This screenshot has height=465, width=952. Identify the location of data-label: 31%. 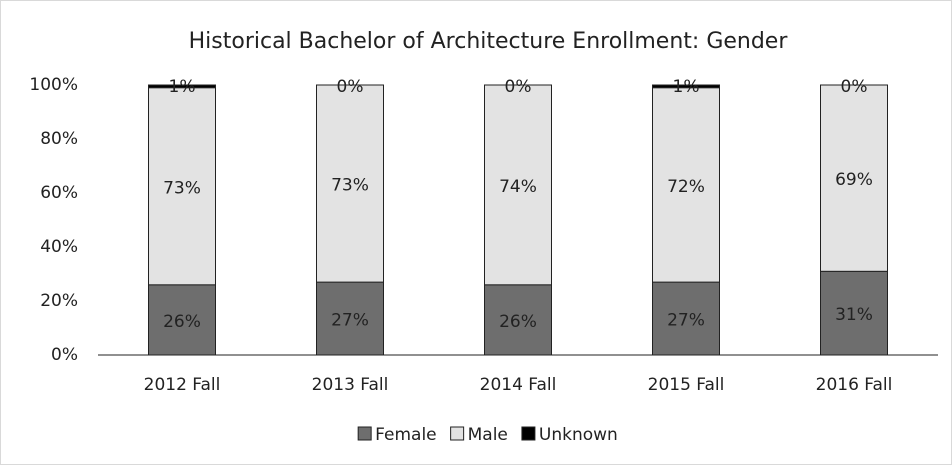
(854, 315).